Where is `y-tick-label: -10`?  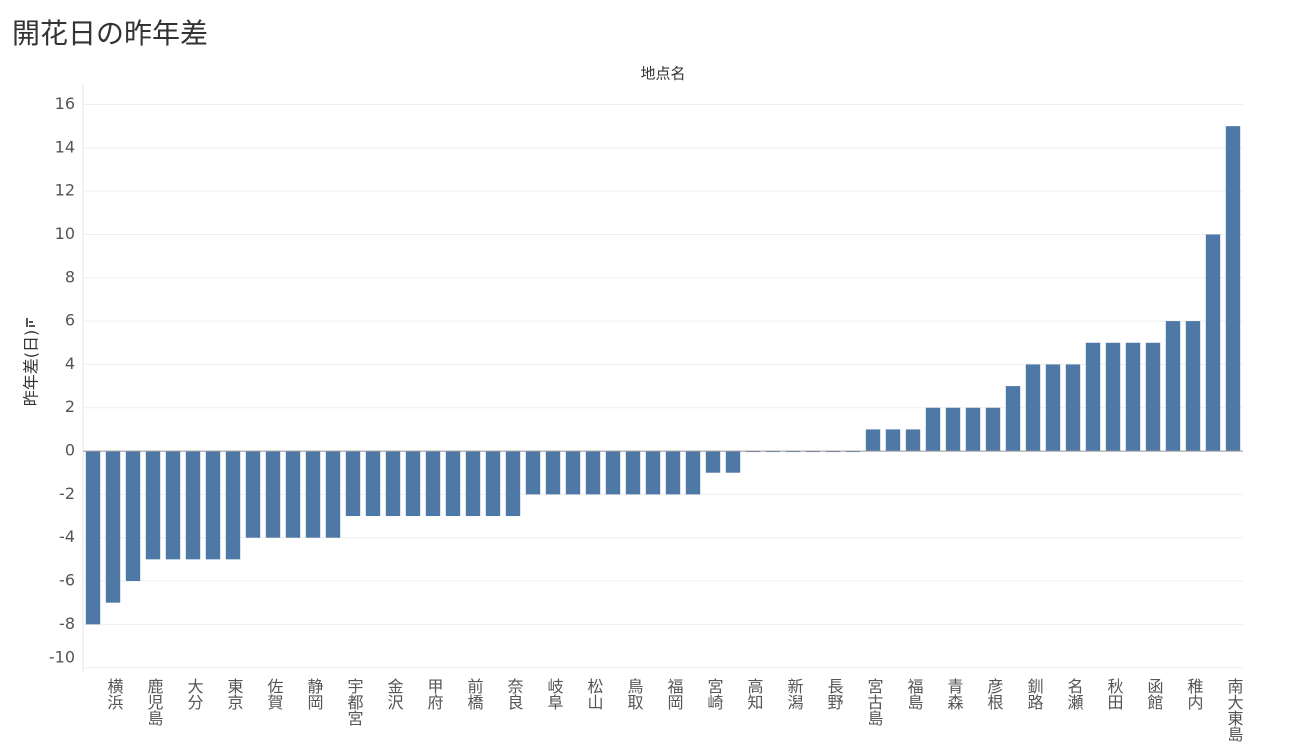
y-tick-label: -10 is located at coordinates (62, 657).